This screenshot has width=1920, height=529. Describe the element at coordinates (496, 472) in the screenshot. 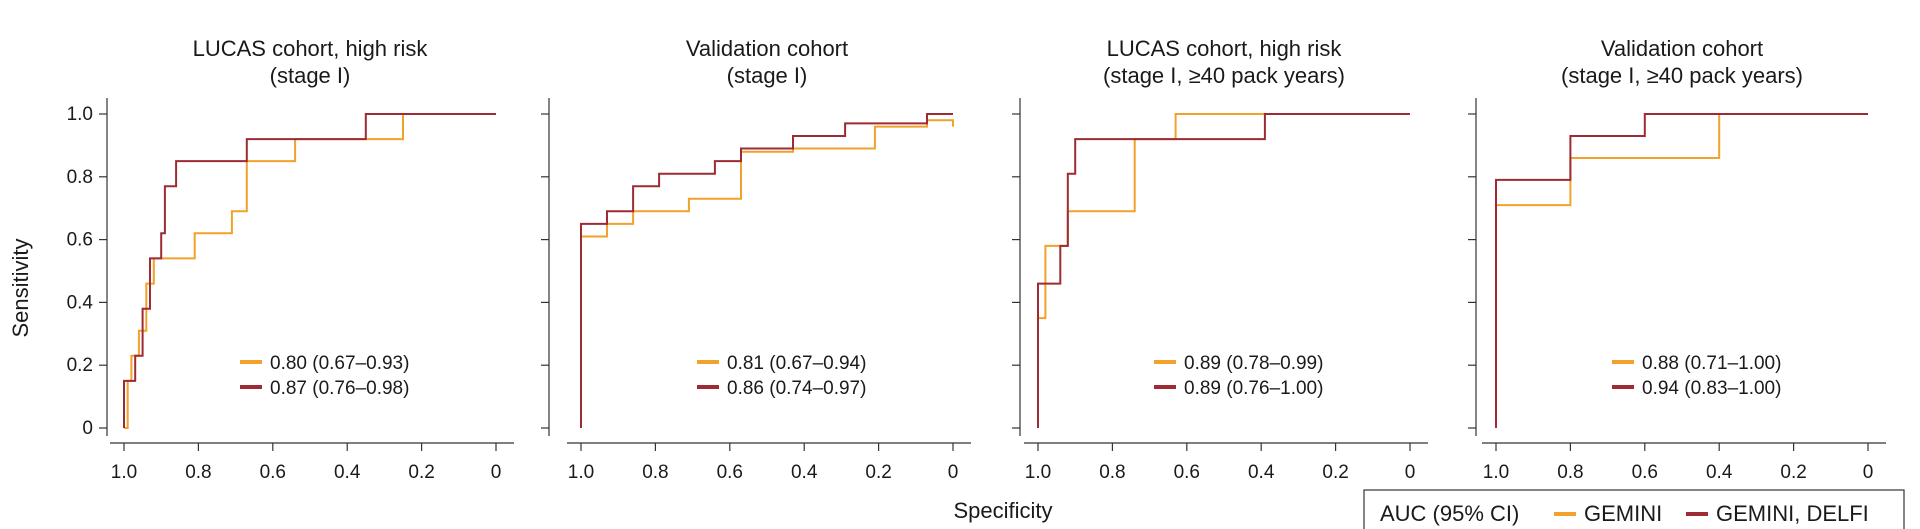

I see `panel-1-x-tick-label: 0` at that location.